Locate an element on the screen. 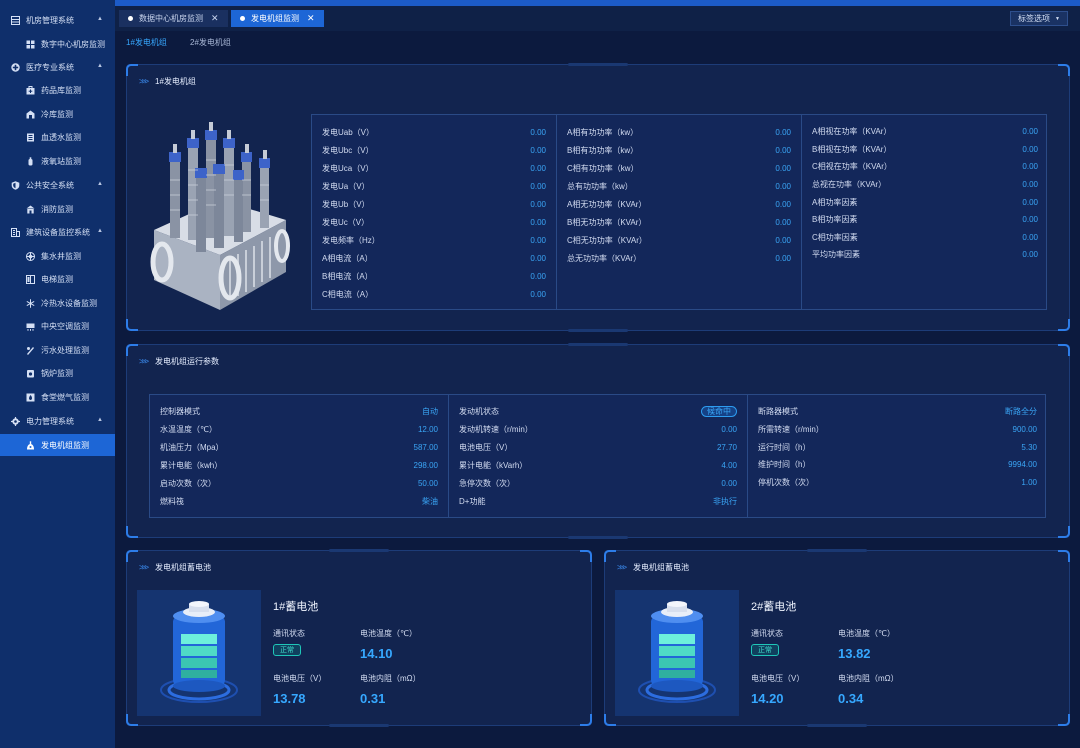 The width and height of the screenshot is (1080, 748). row-label: A相功率因素 is located at coordinates (835, 202).